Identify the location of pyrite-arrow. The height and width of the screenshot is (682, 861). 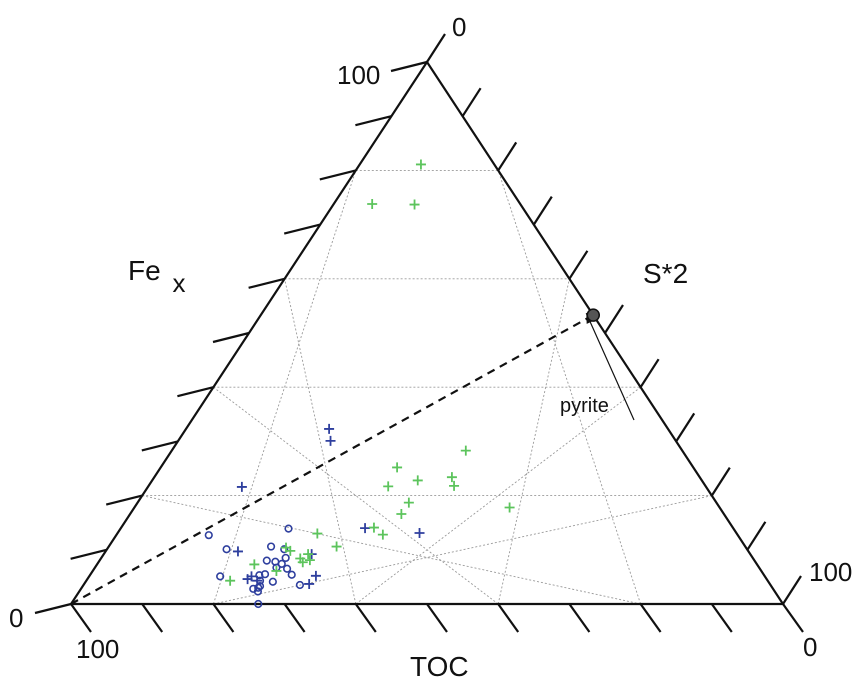
(610, 366).